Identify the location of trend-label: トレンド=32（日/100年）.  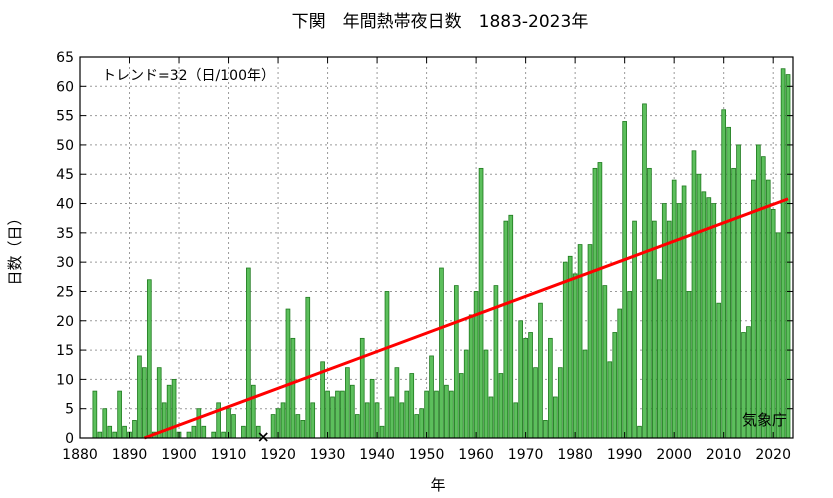
(188, 76).